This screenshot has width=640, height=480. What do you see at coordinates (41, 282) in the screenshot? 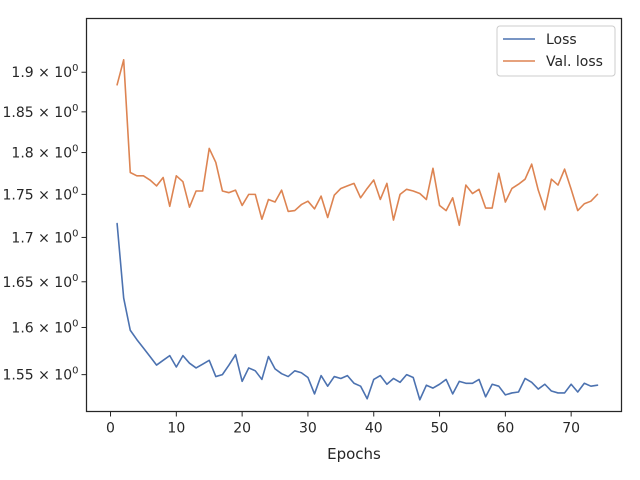
I see `y-tick-label: 1.65 × 100` at bounding box center [41, 282].